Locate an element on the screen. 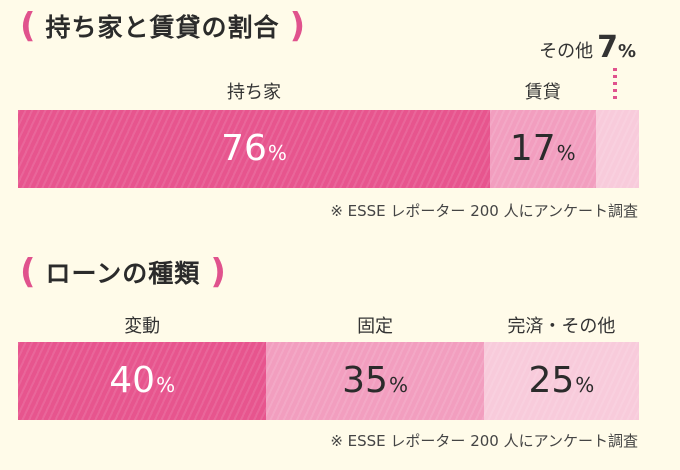  bar-segment: 76% is located at coordinates (254, 149).